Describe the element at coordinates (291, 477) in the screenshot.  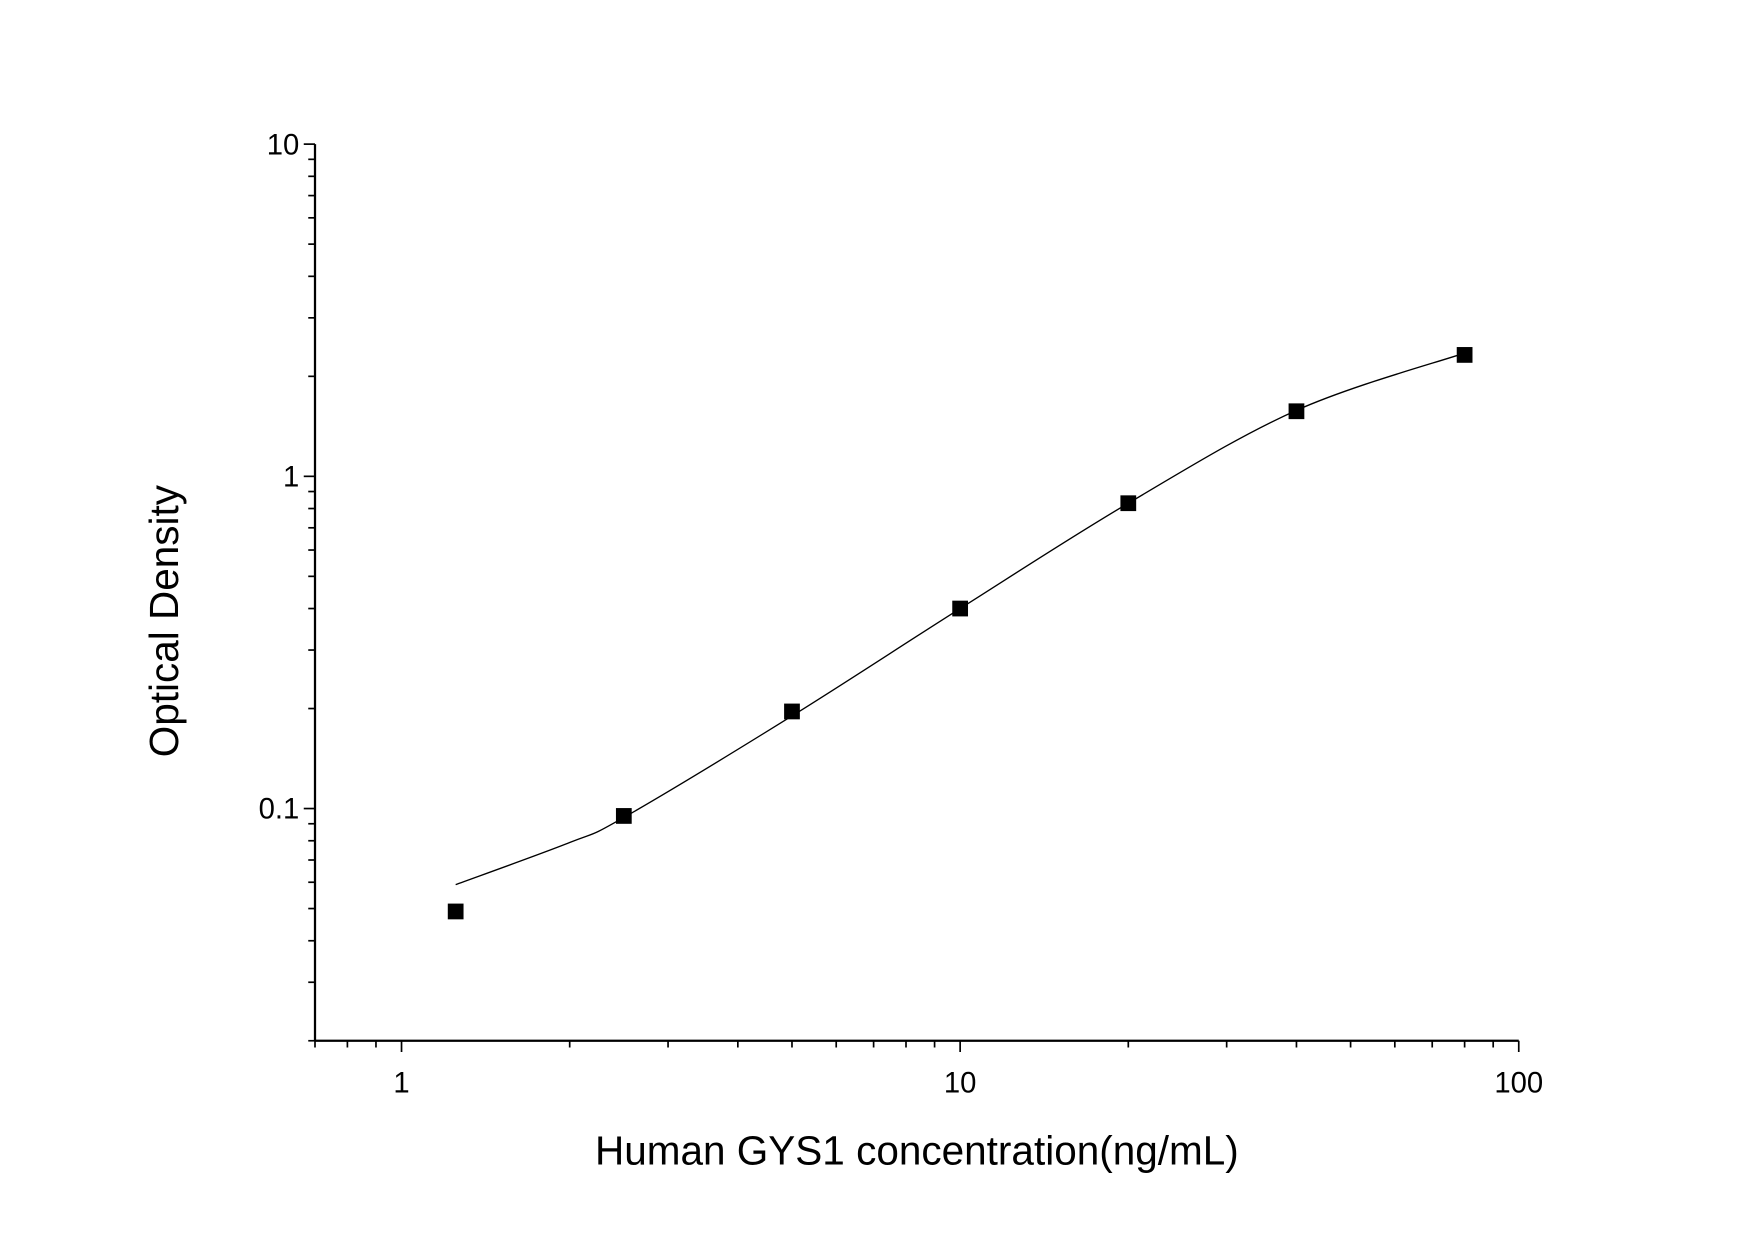
I see `y-tick-label: 1` at that location.